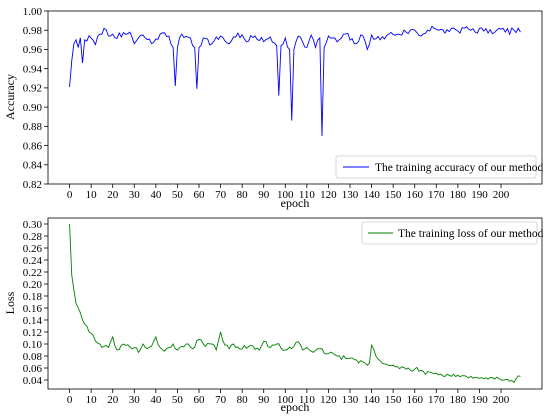  I want to click on loss-x-tick-label: 20, so click(113, 400).